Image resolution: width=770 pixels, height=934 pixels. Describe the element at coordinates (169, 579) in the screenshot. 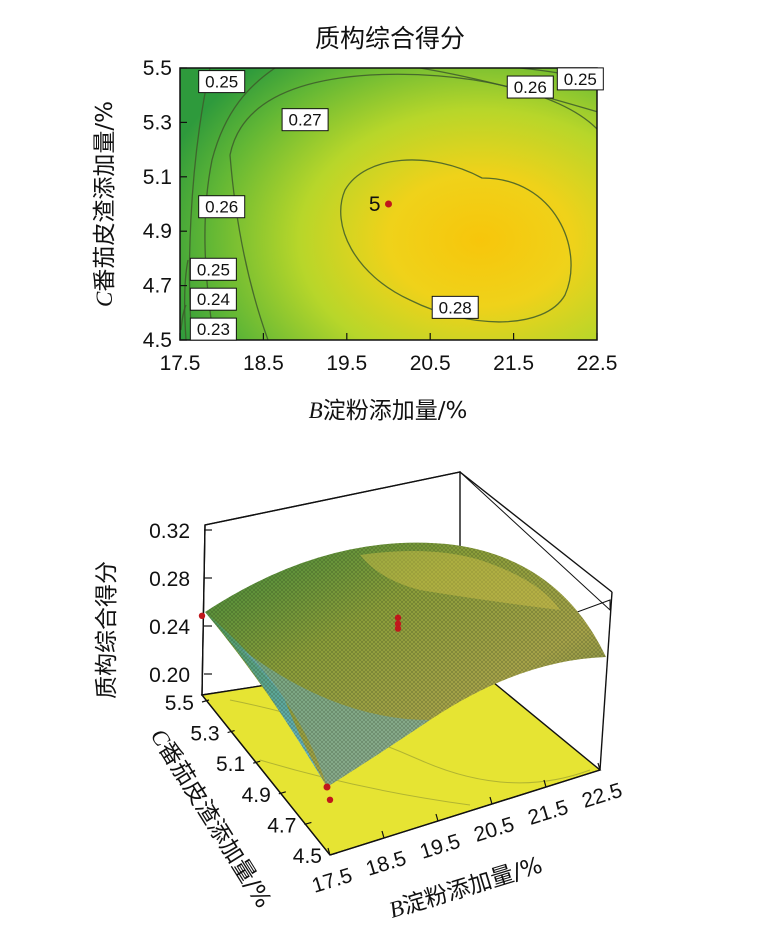

I see `surface-z-tick-label: 0.28` at that location.